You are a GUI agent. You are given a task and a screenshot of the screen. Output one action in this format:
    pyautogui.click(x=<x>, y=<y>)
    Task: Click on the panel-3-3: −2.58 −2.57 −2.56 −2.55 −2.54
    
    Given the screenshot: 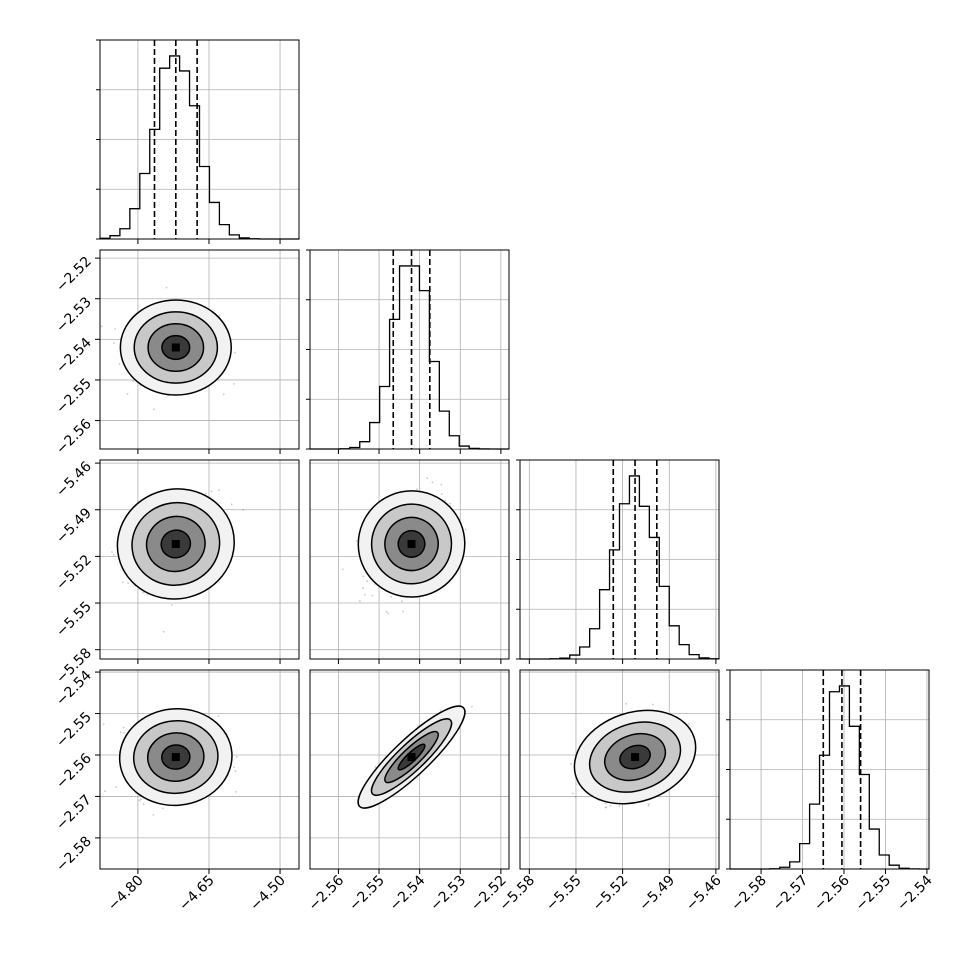 What is the action you would take?
    pyautogui.click(x=831, y=792)
    